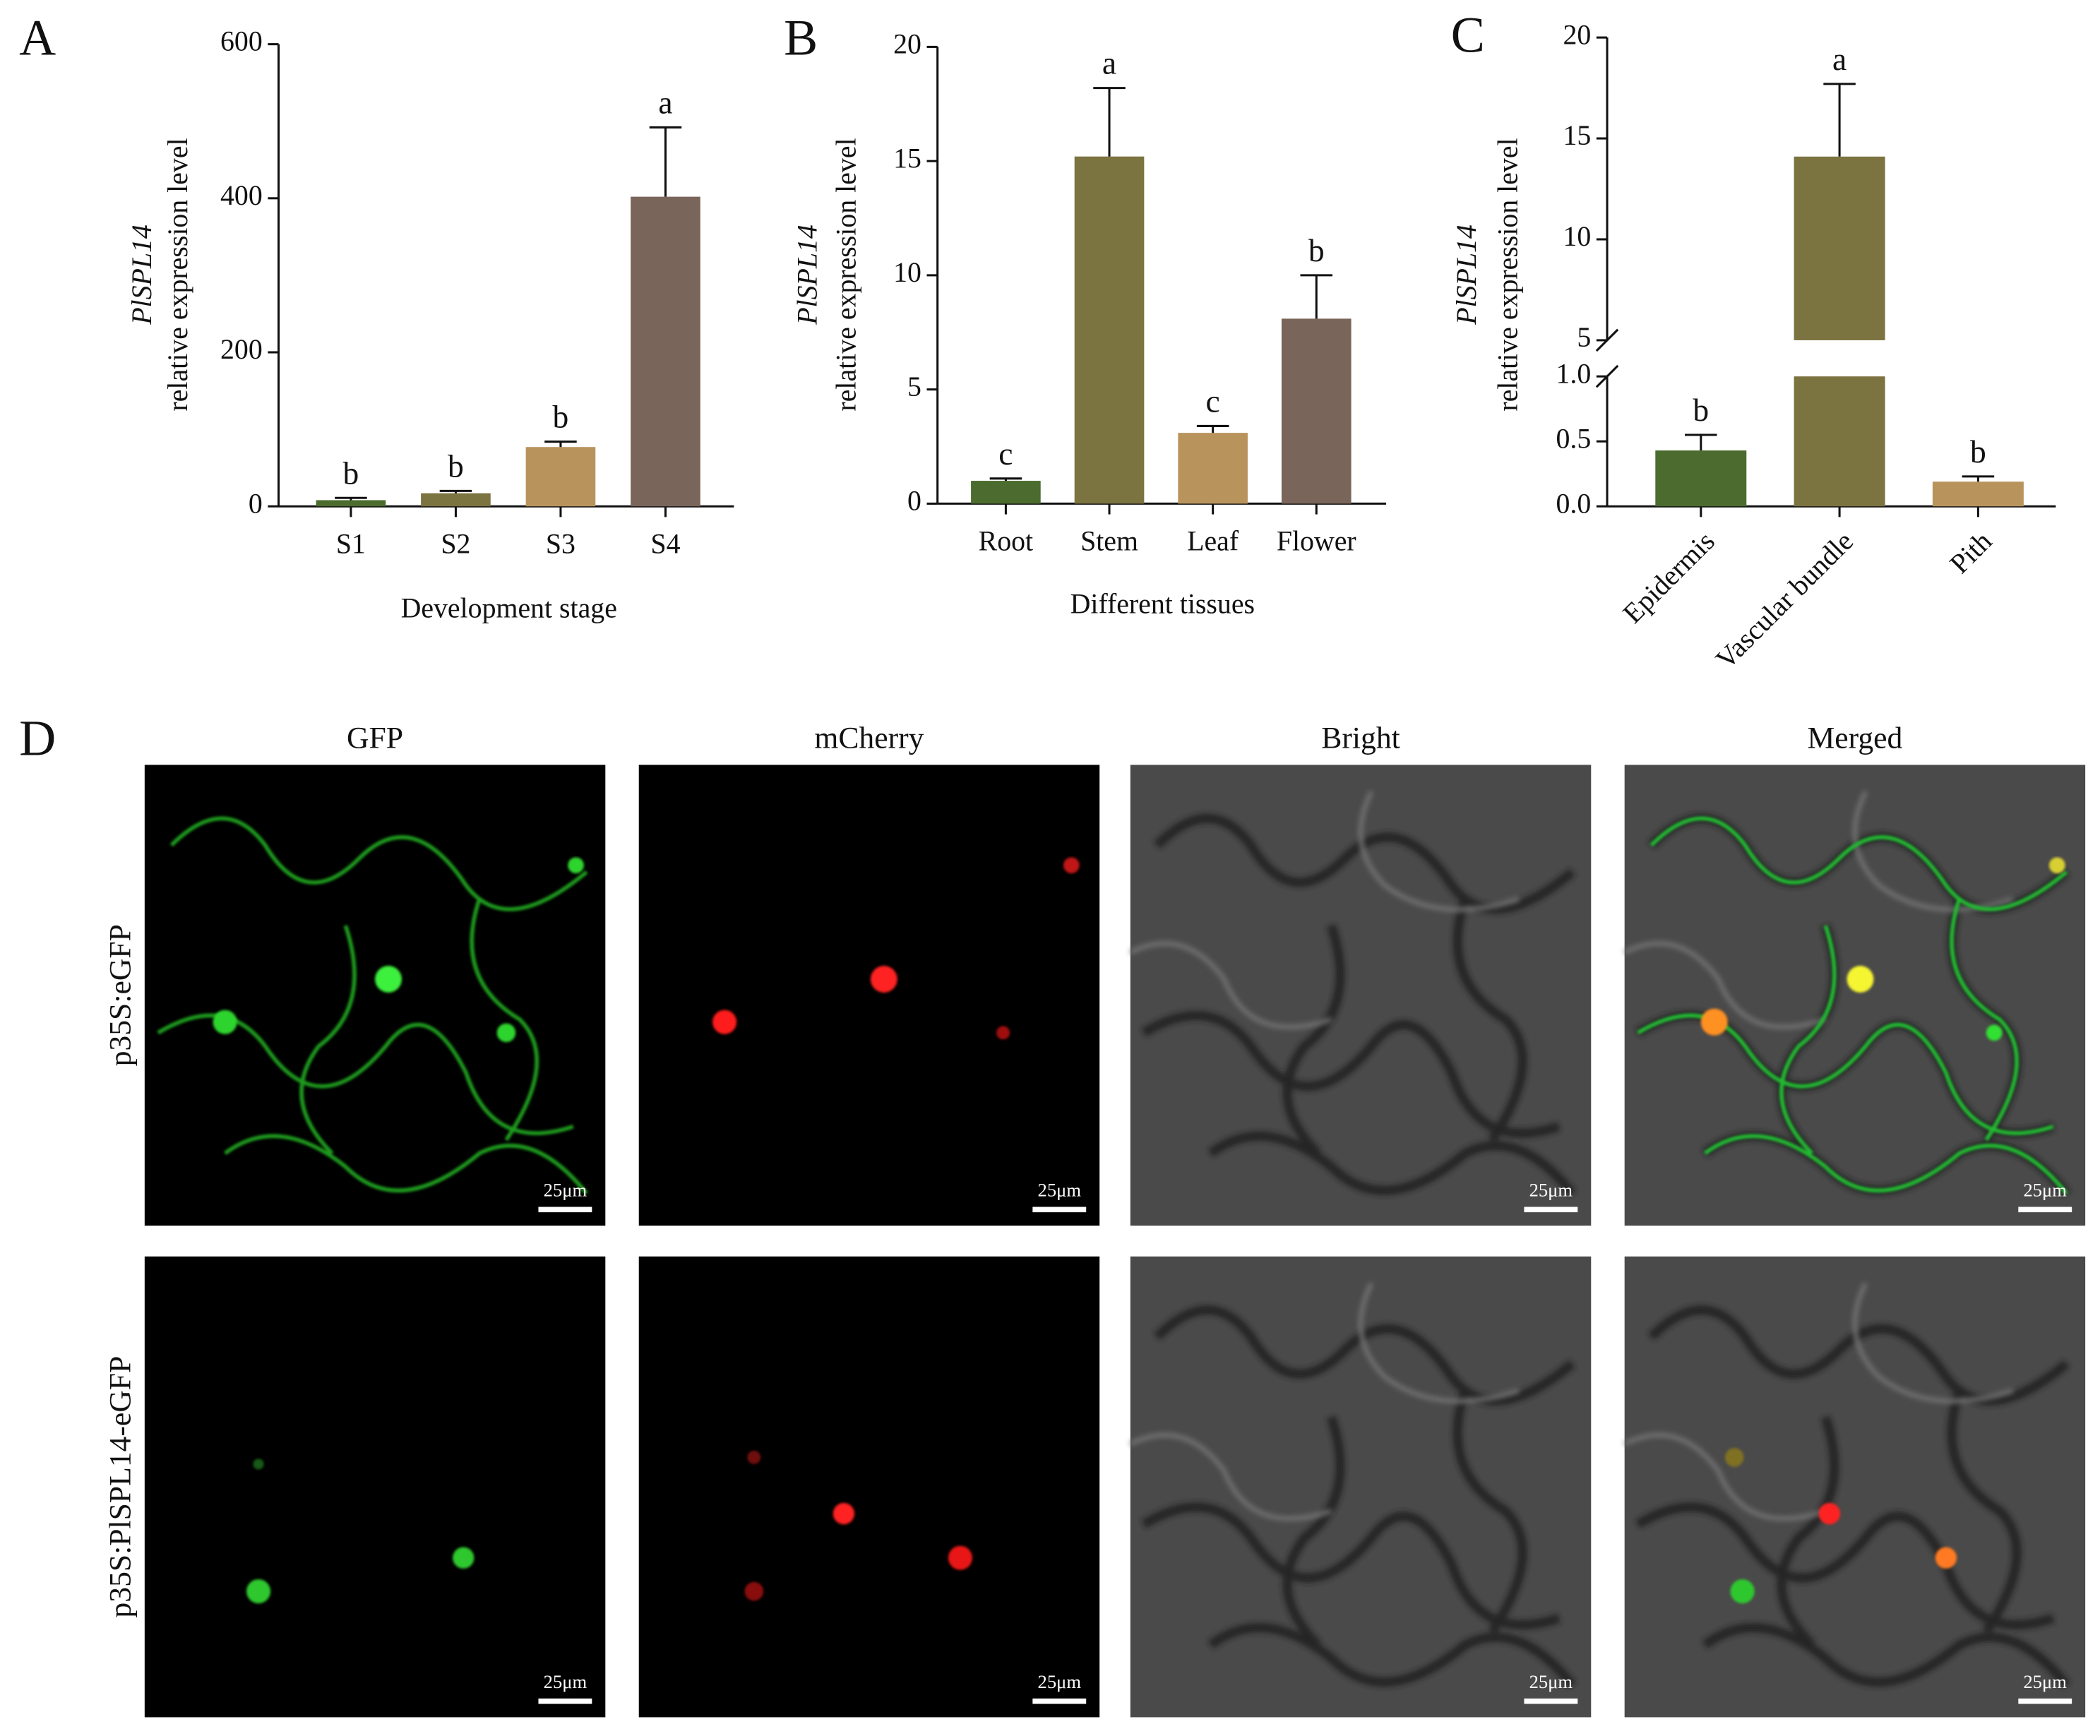 This screenshot has height=1736, width=2100. Describe the element at coordinates (509, 607) in the screenshot. I see `x-axis-label: Development stage` at that location.